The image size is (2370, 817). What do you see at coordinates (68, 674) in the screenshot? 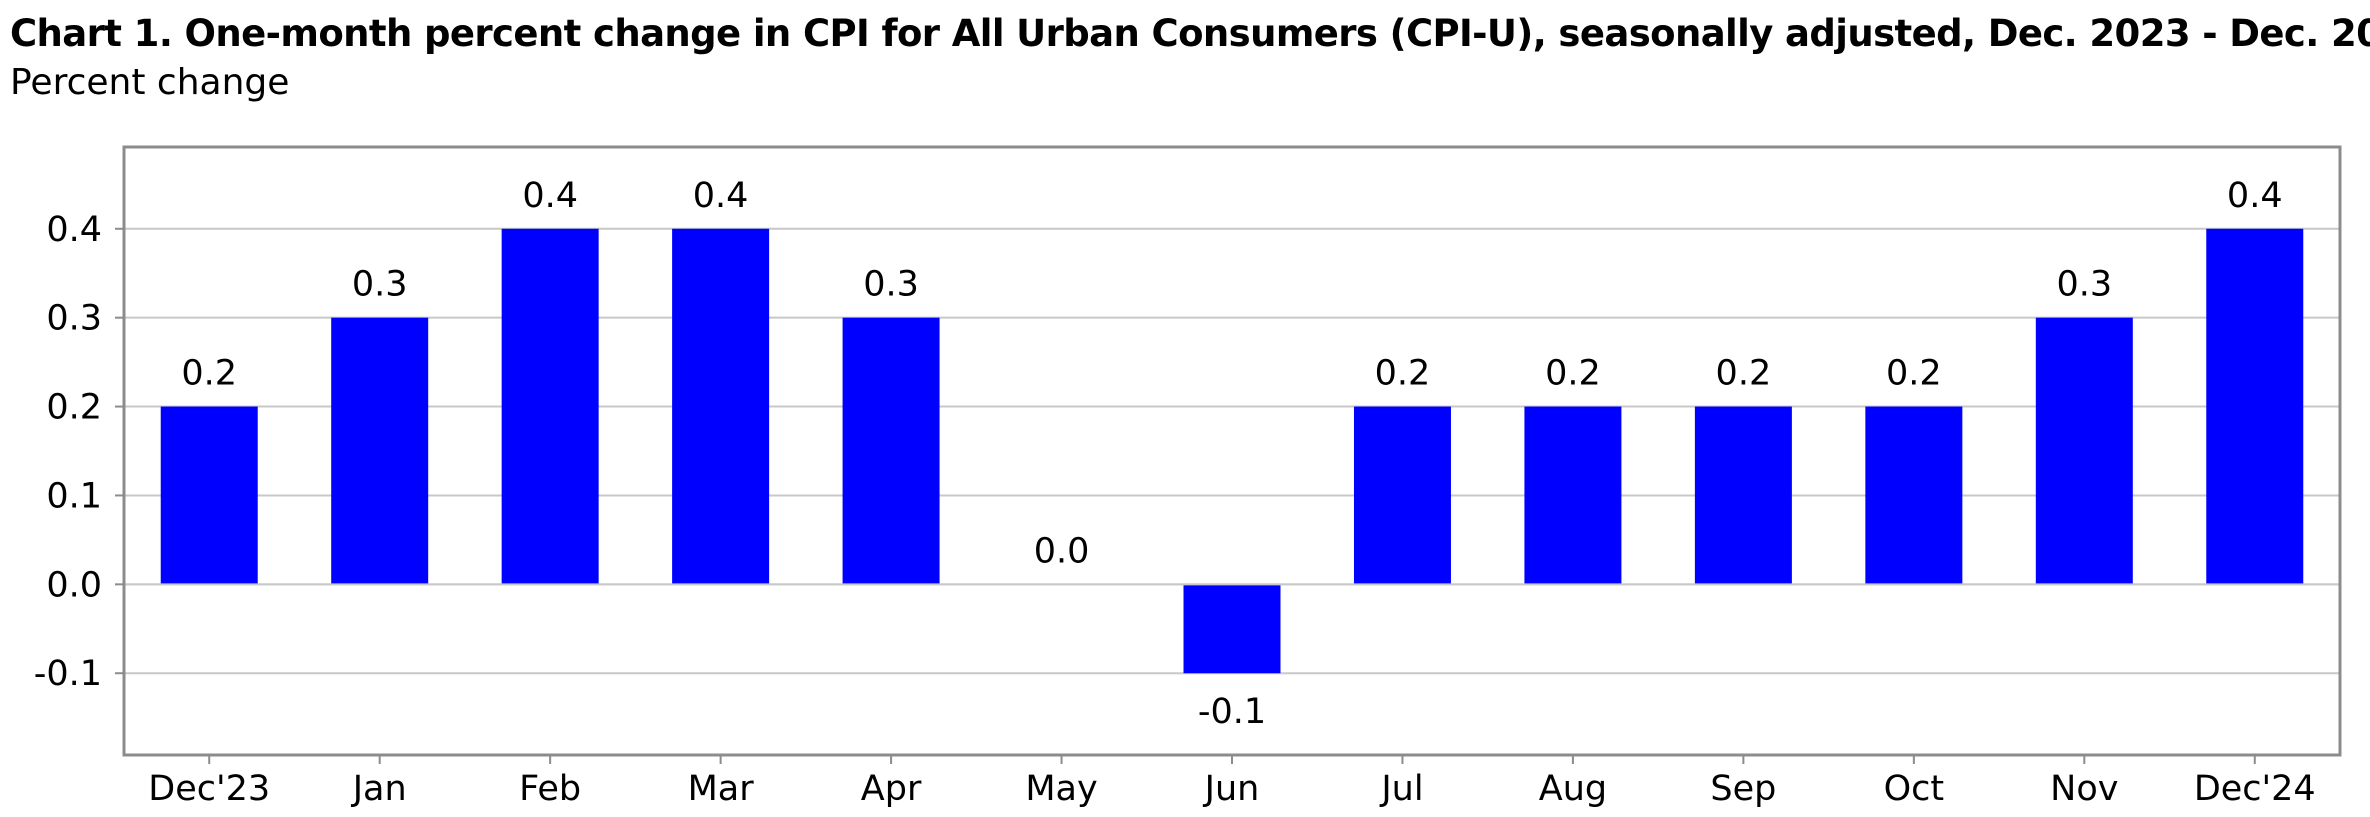
I see `y-tick-label: -0.1` at bounding box center [68, 674].